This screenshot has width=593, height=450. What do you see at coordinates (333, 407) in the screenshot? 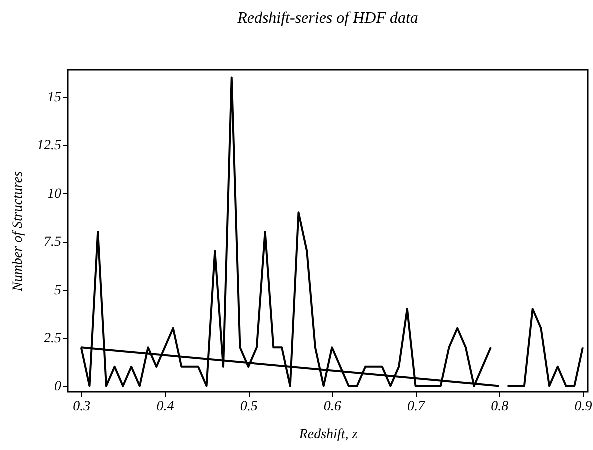
I see `x-tick-label: 0.6` at bounding box center [333, 407].